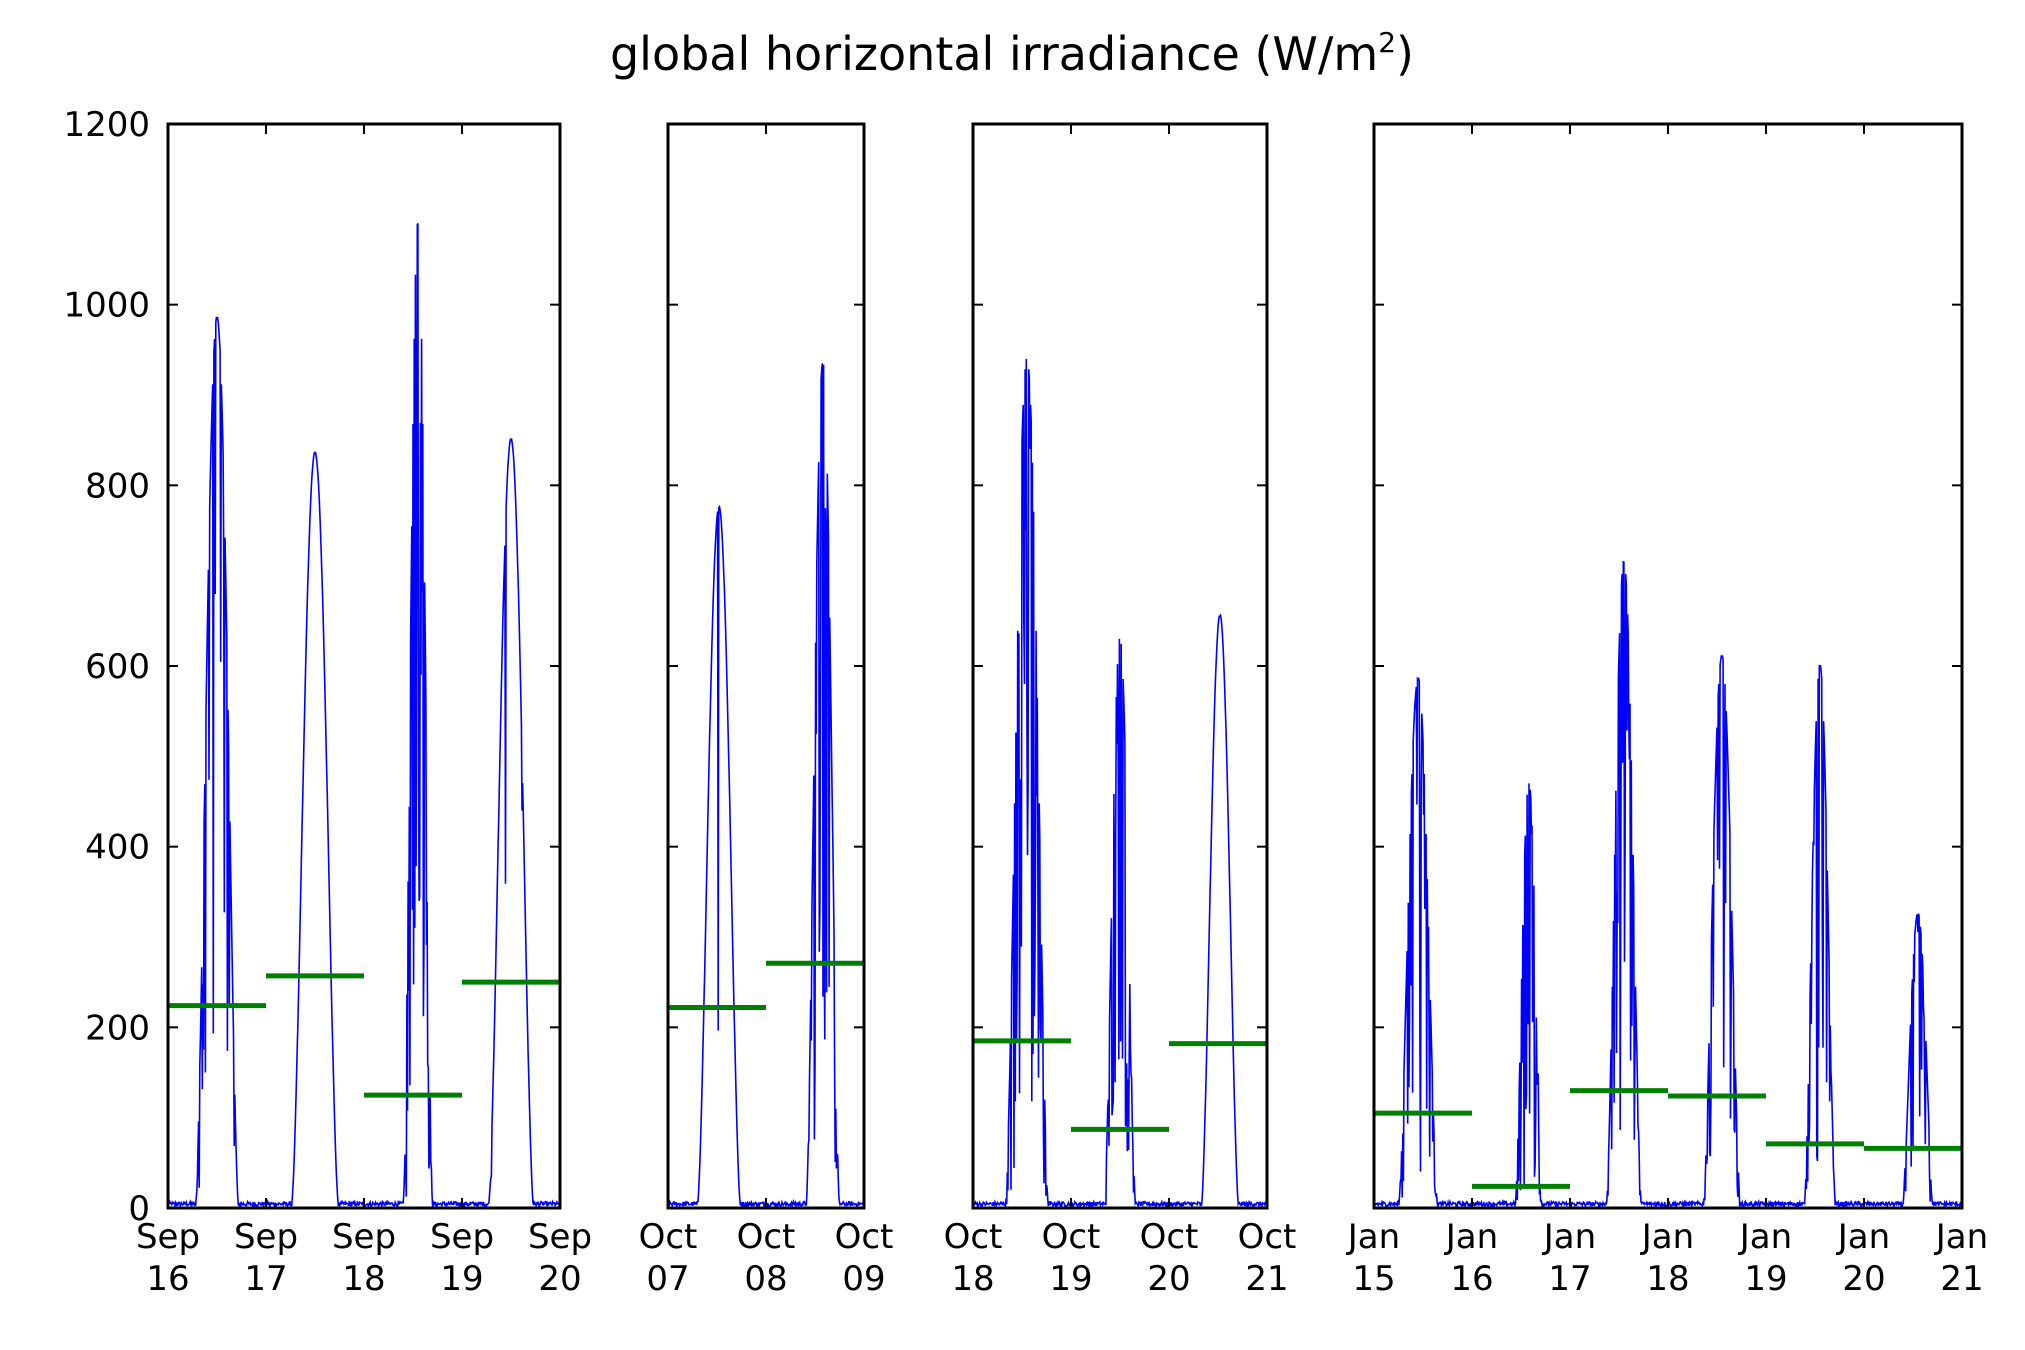 Image resolution: width=2025 pixels, height=1350 pixels. I want to click on y-tick-label: 1200, so click(106, 125).